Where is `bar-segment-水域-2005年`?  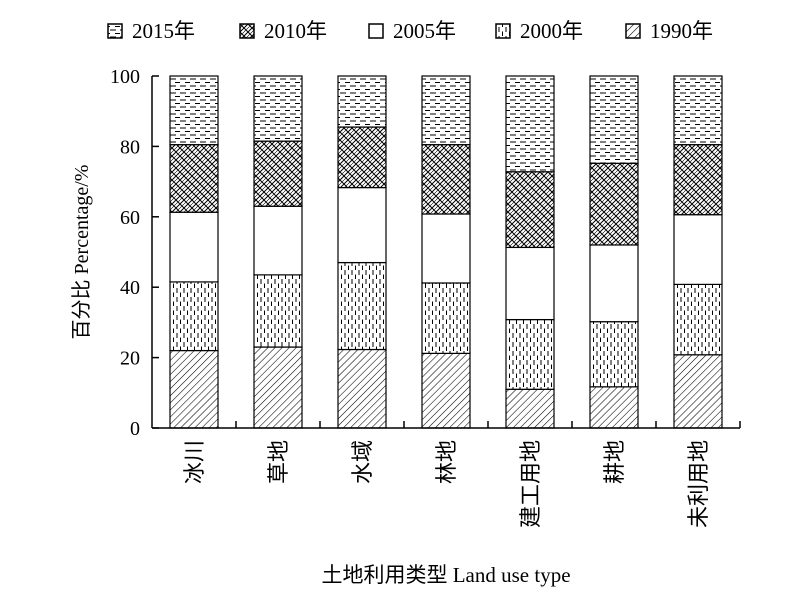
bar-segment-水域-2005年 is located at coordinates (362, 225).